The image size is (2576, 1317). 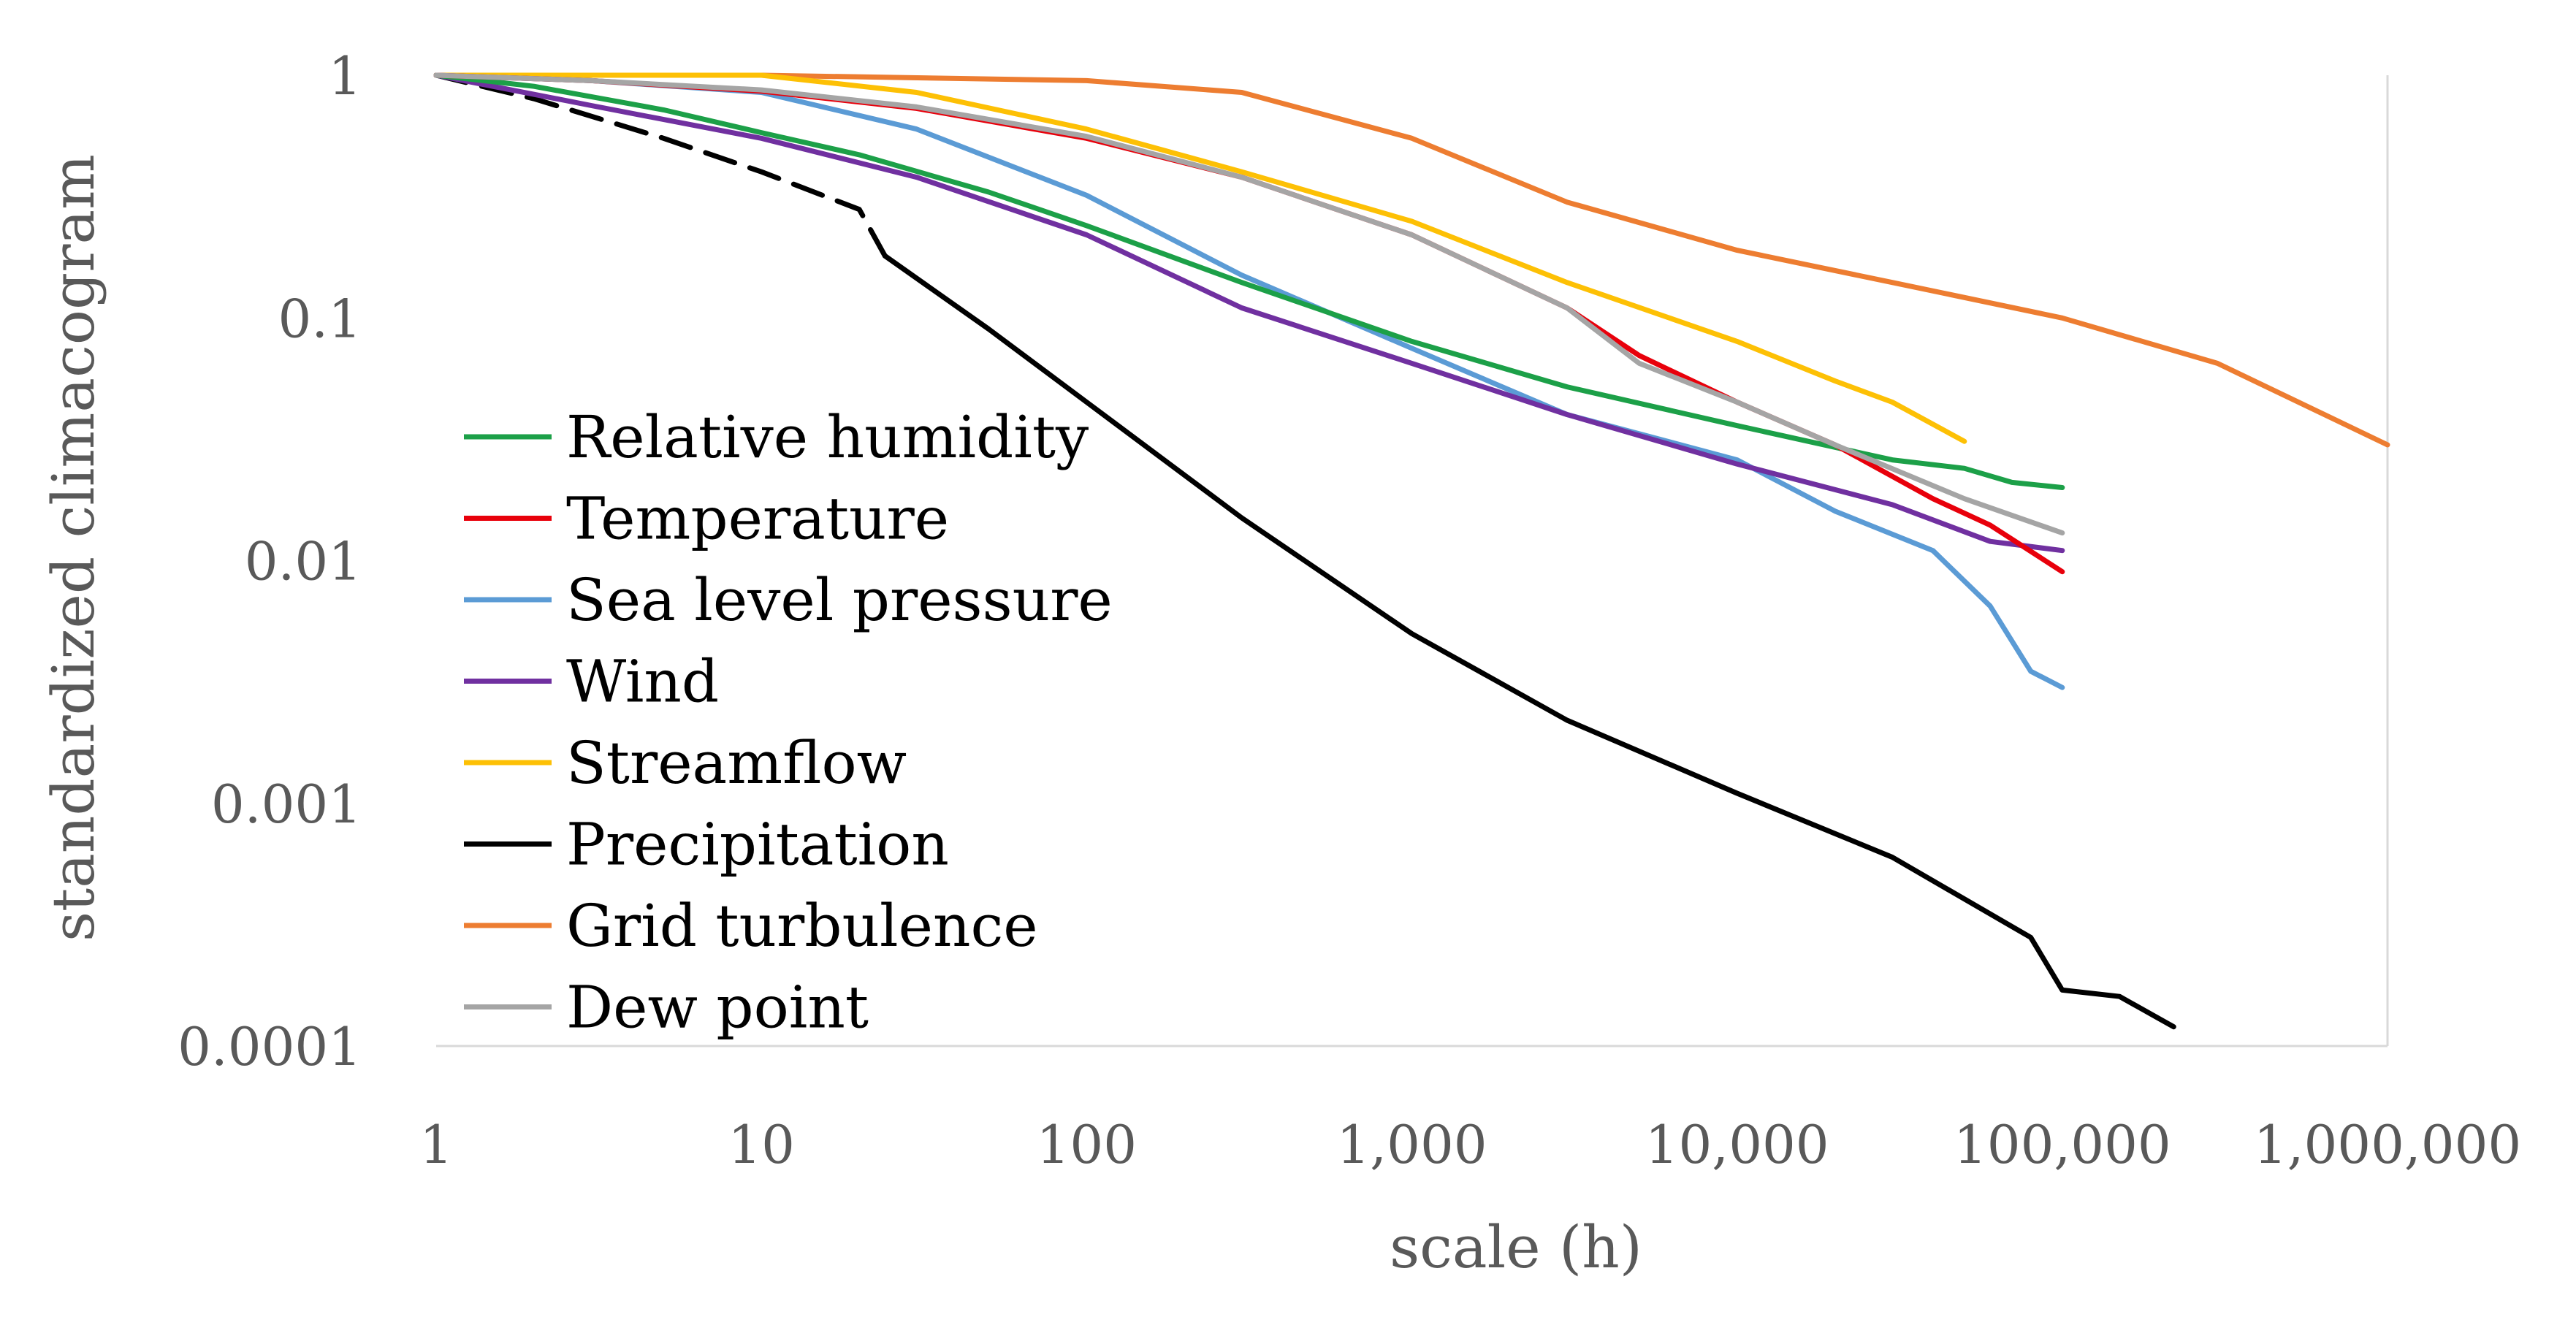 I want to click on x-axis-ticks: 1 10 100 1,000 10,000 100,000 1,000,000, so click(x=1470, y=1144).